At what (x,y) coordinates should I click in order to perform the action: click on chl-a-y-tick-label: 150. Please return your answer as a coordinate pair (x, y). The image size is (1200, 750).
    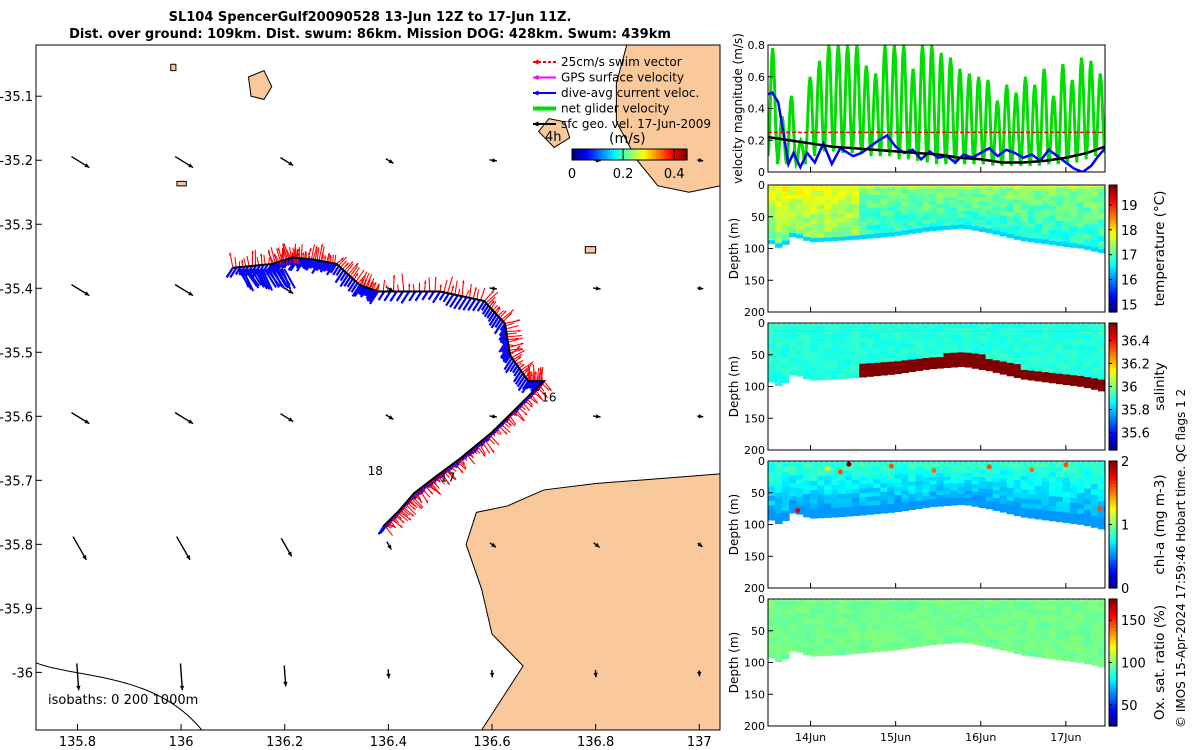
    Looking at the image, I should click on (754, 556).